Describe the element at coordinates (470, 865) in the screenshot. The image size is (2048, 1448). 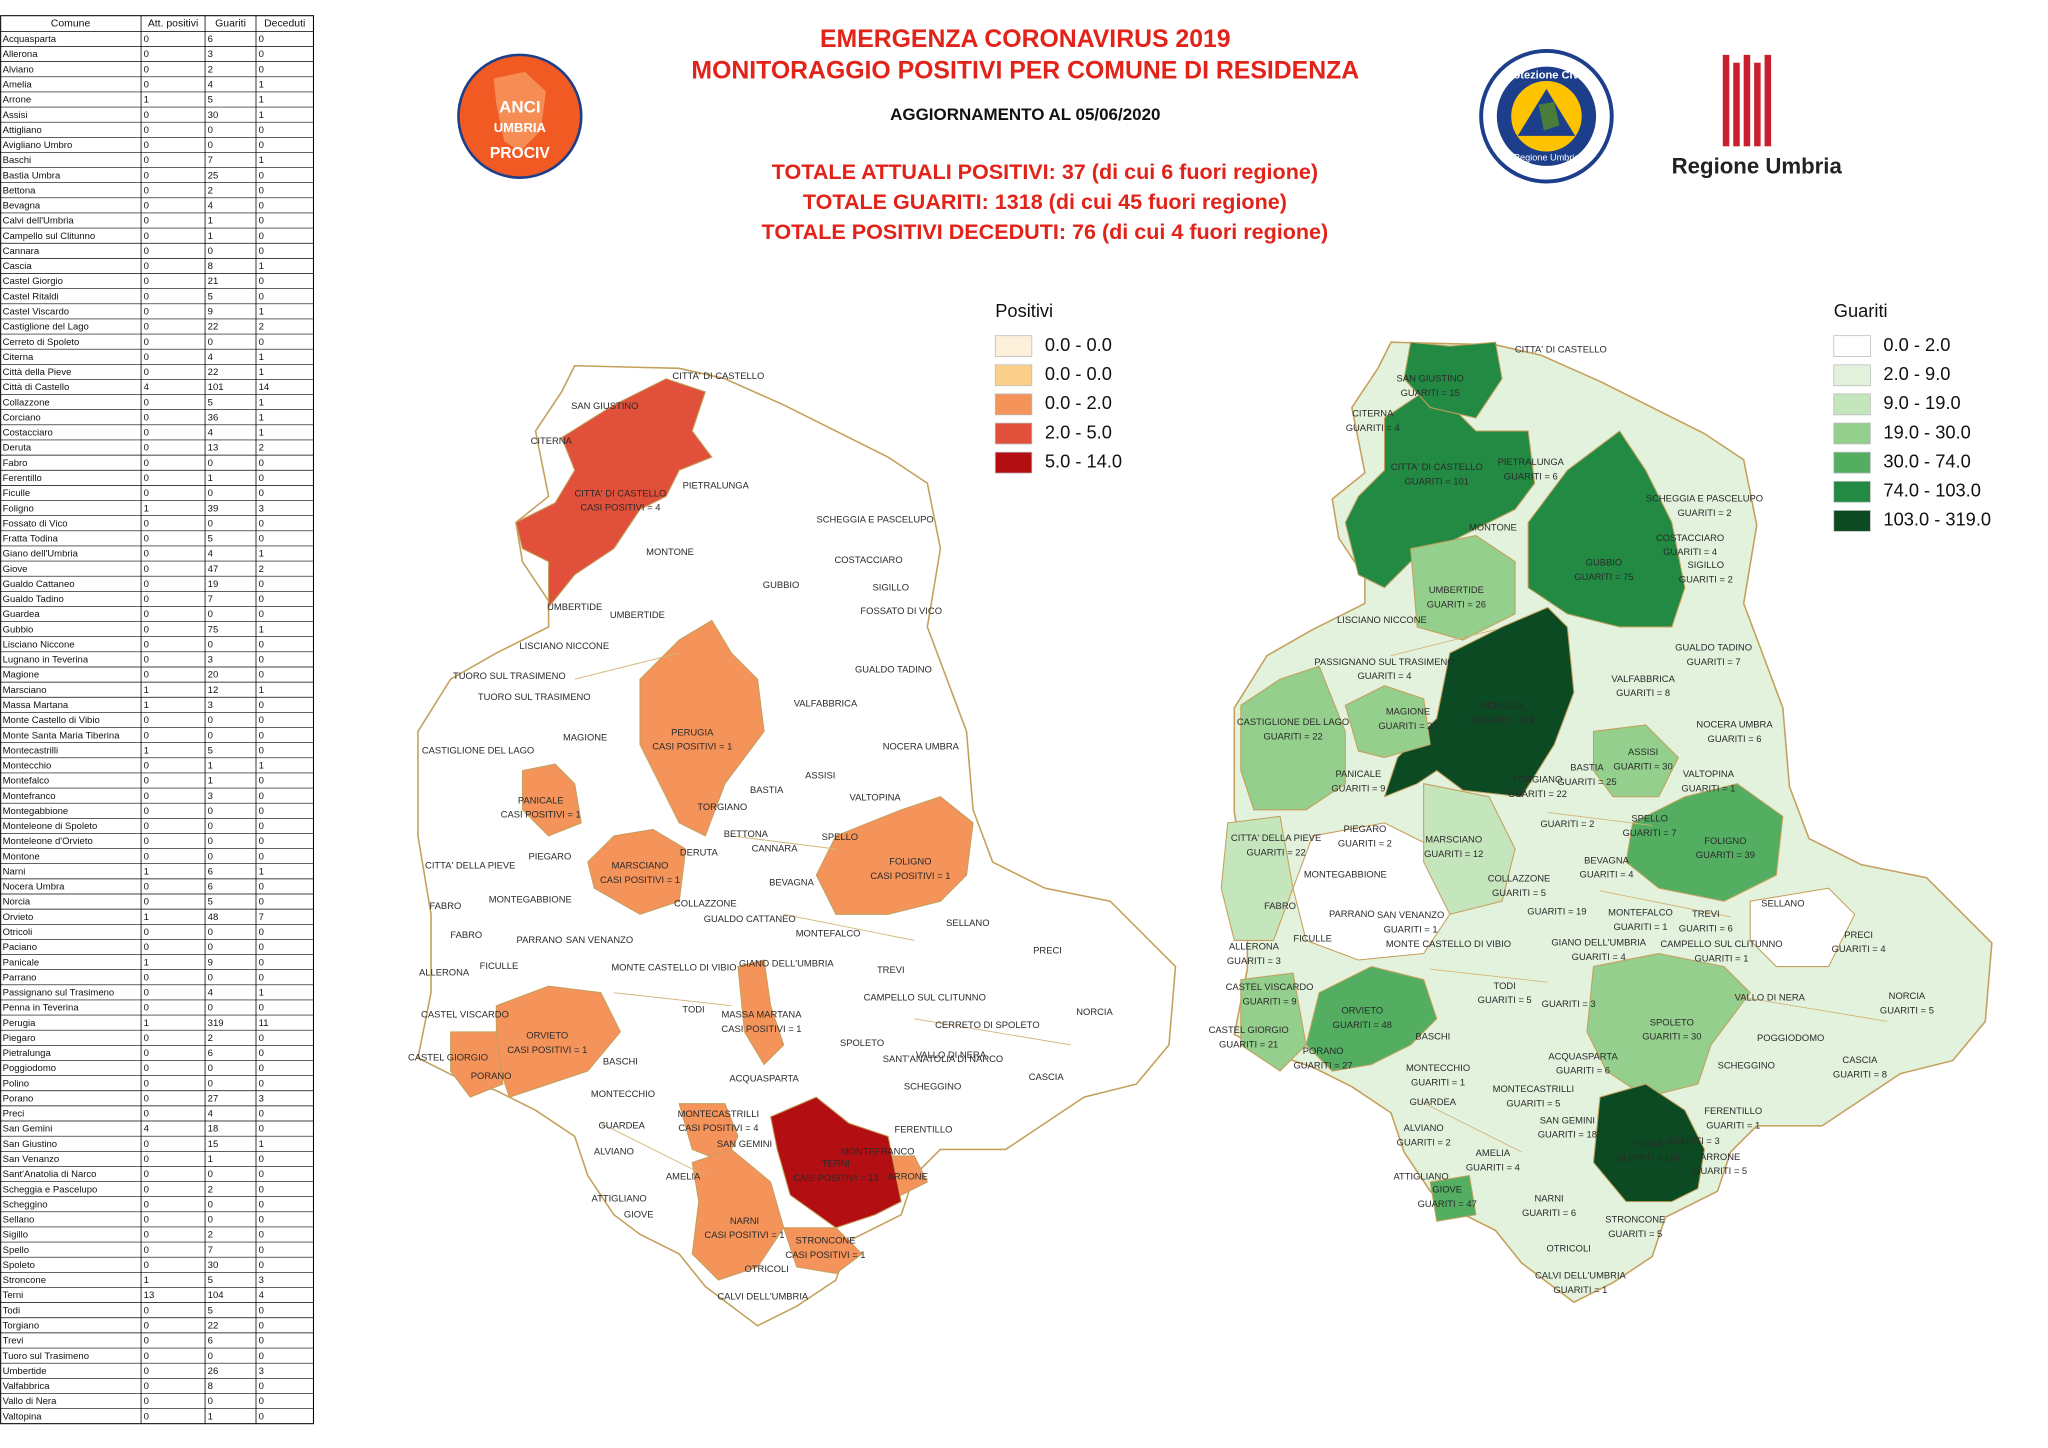
I see `municipality-label: CITTA' DELLA PIEVE` at that location.